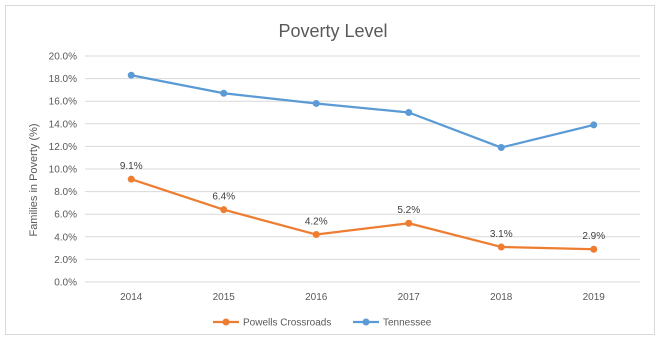  Describe the element at coordinates (63, 124) in the screenshot. I see `y-tick-label: 14.0%` at that location.